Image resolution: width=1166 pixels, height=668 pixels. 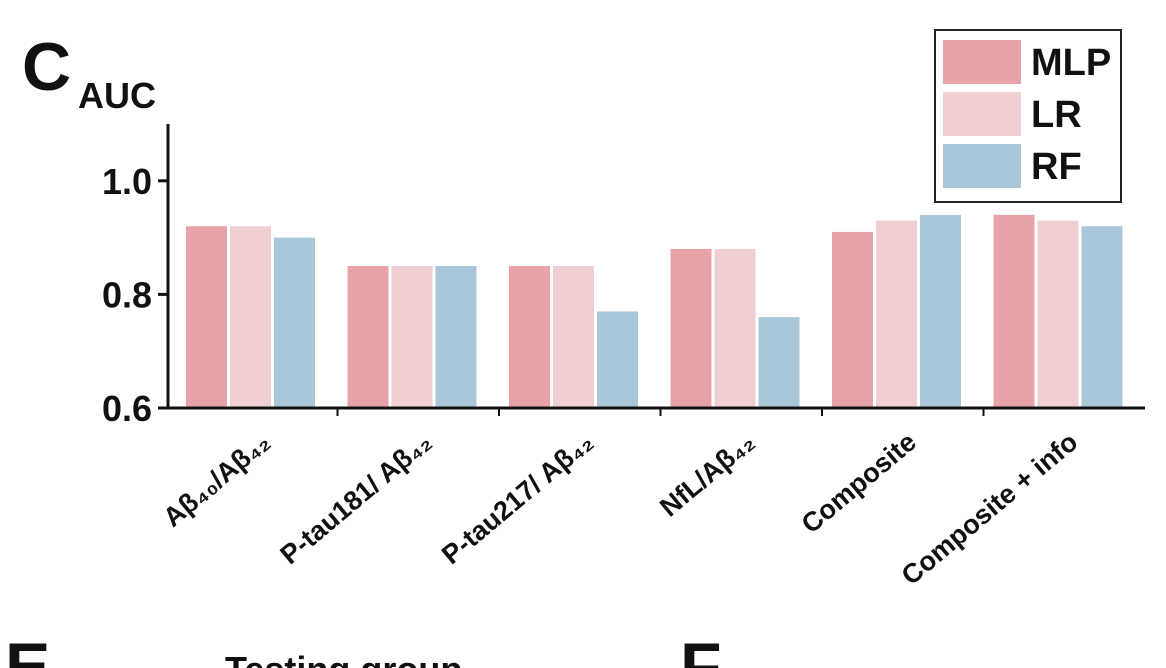 I want to click on x-tick-label: P-tau217/ Aβ₄₂, so click(x=517, y=498).